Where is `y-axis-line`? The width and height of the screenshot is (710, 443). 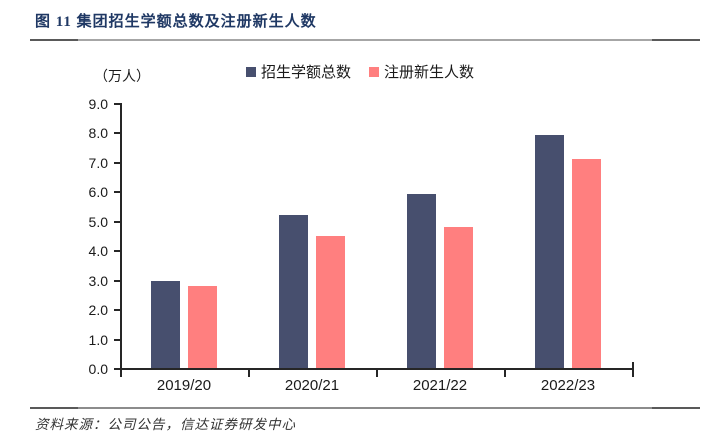 y-axis-line is located at coordinates (121, 236).